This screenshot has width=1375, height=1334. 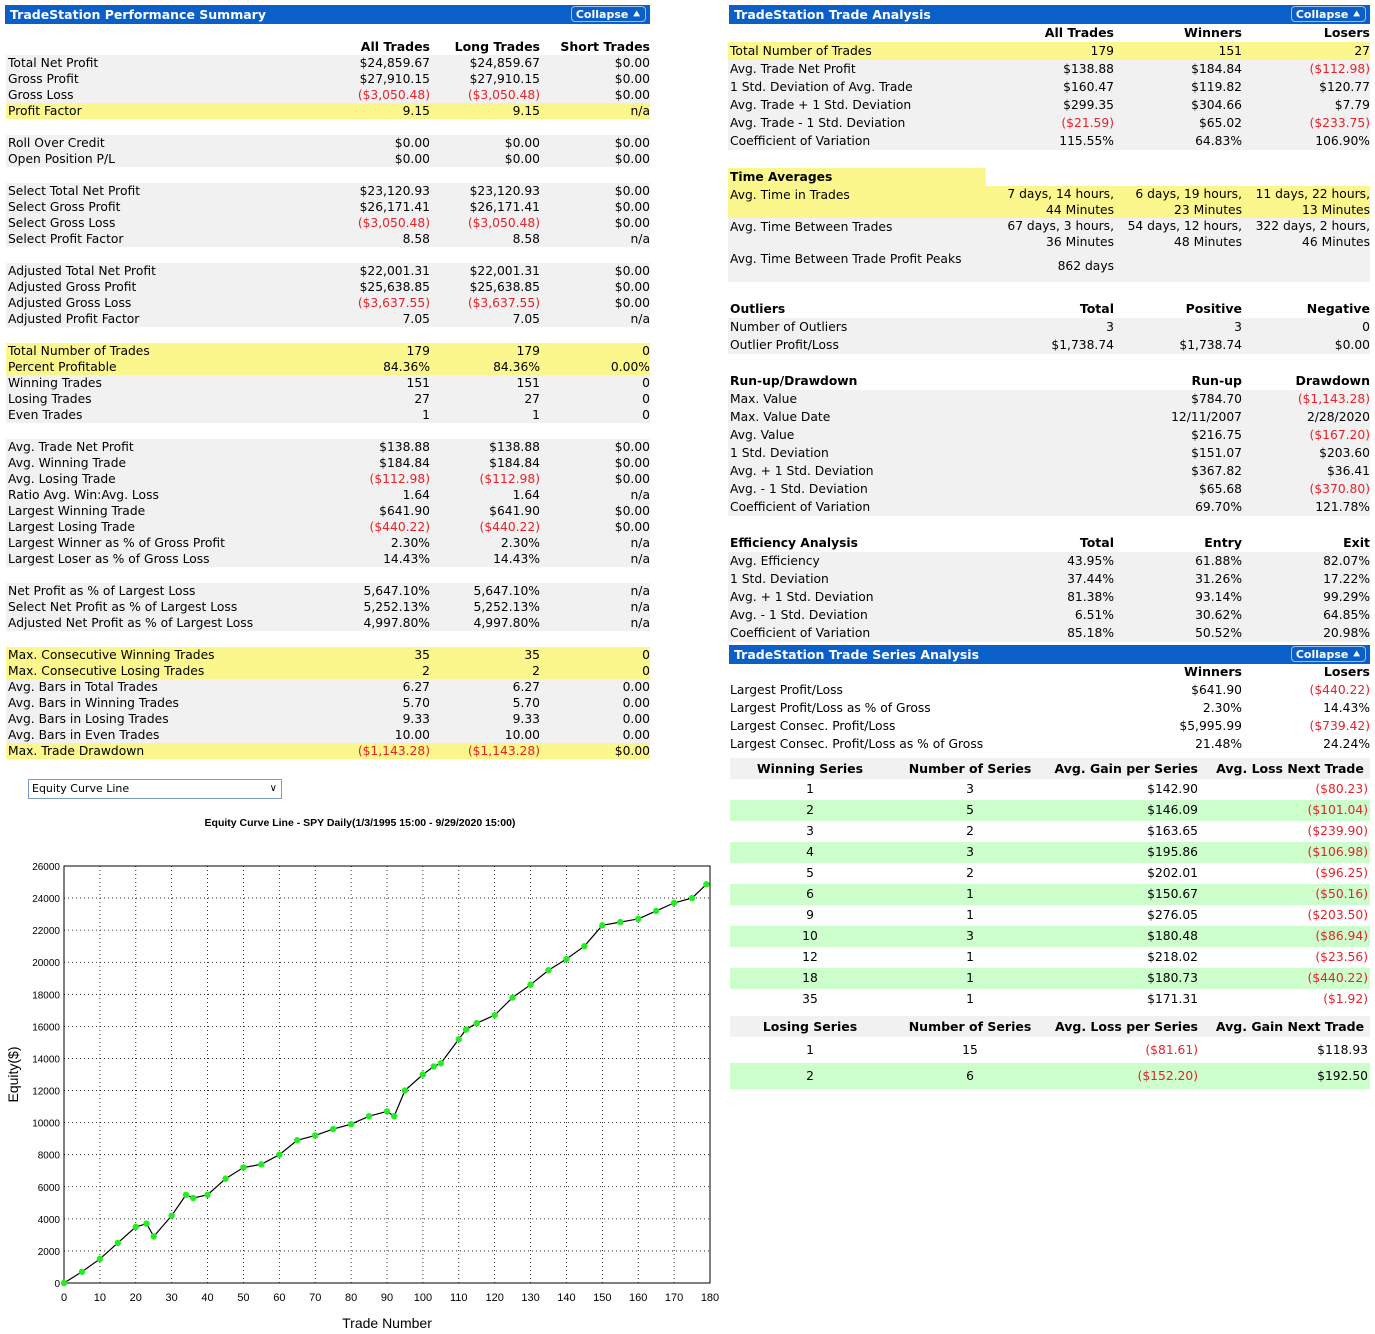 What do you see at coordinates (1050, 123) in the screenshot?
I see `row-value: ($21.59)` at bounding box center [1050, 123].